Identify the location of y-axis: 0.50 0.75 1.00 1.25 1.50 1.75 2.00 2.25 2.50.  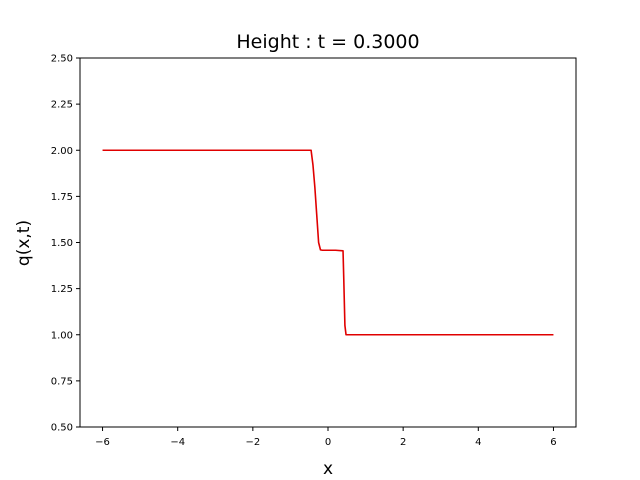
(65, 244).